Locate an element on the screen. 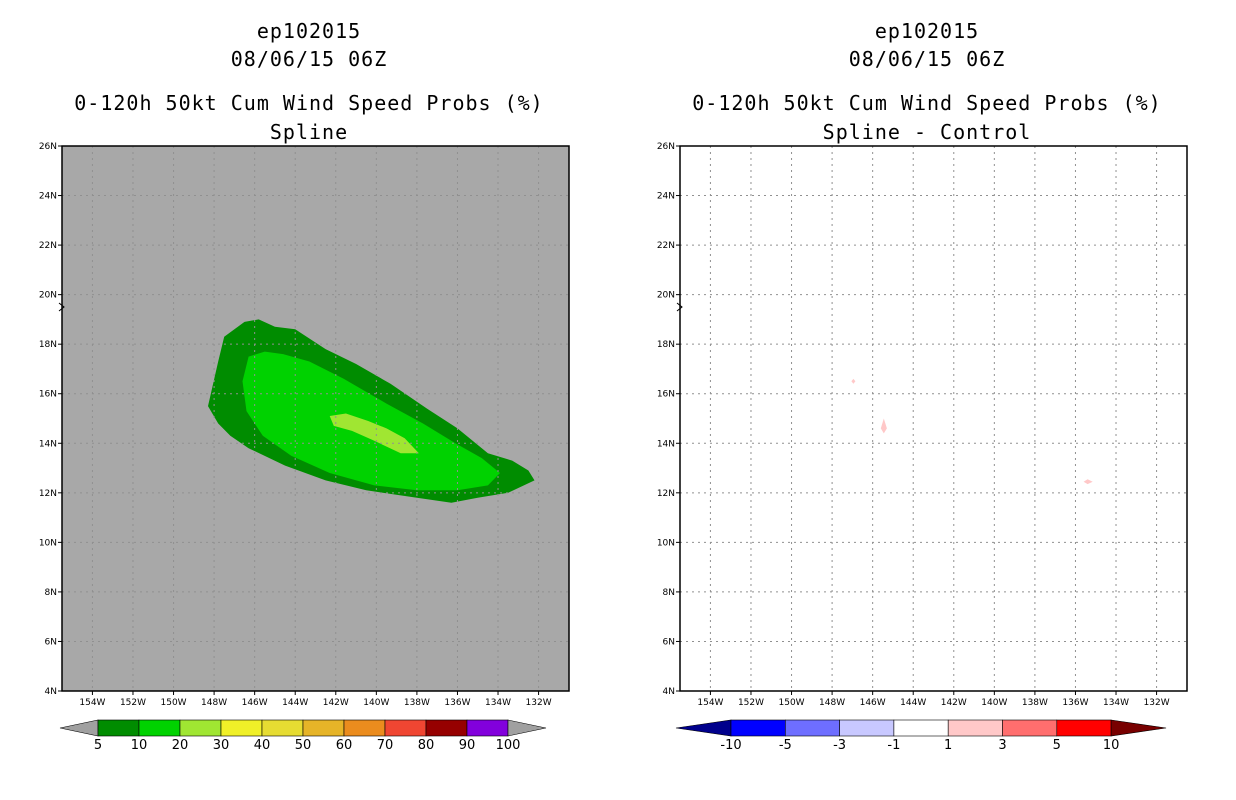 The image size is (1236, 800). right-x-tick-label: 148W is located at coordinates (832, 703).